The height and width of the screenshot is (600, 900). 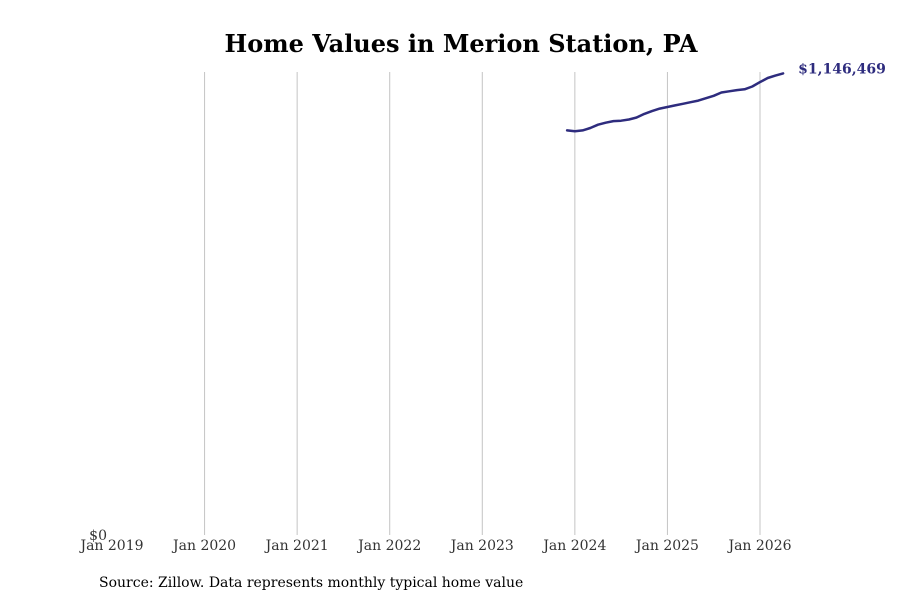 What do you see at coordinates (842, 69) in the screenshot?
I see `end-value-label: $1,146,469` at bounding box center [842, 69].